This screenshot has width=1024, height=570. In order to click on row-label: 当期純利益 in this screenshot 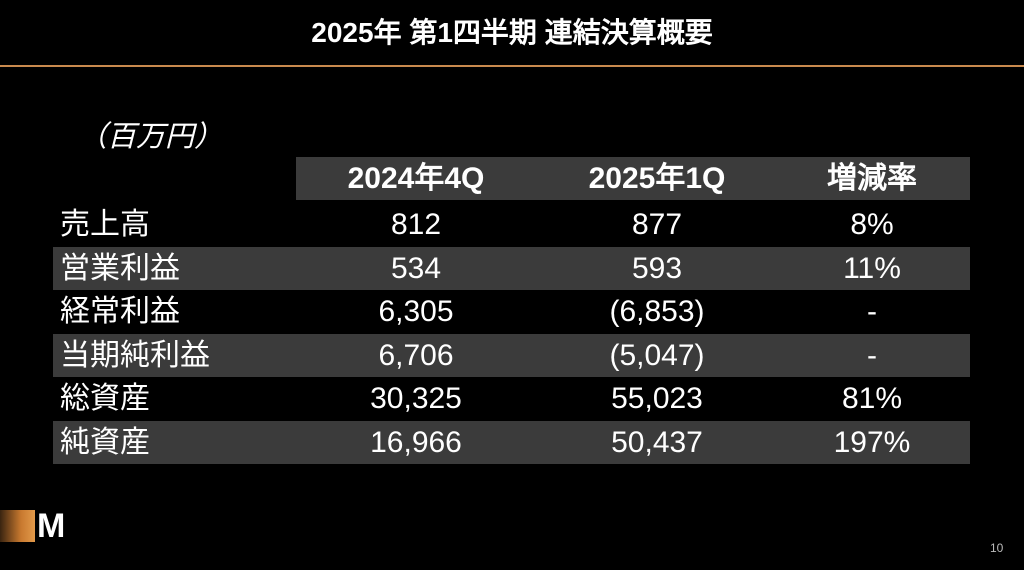, I will do `click(135, 355)`.